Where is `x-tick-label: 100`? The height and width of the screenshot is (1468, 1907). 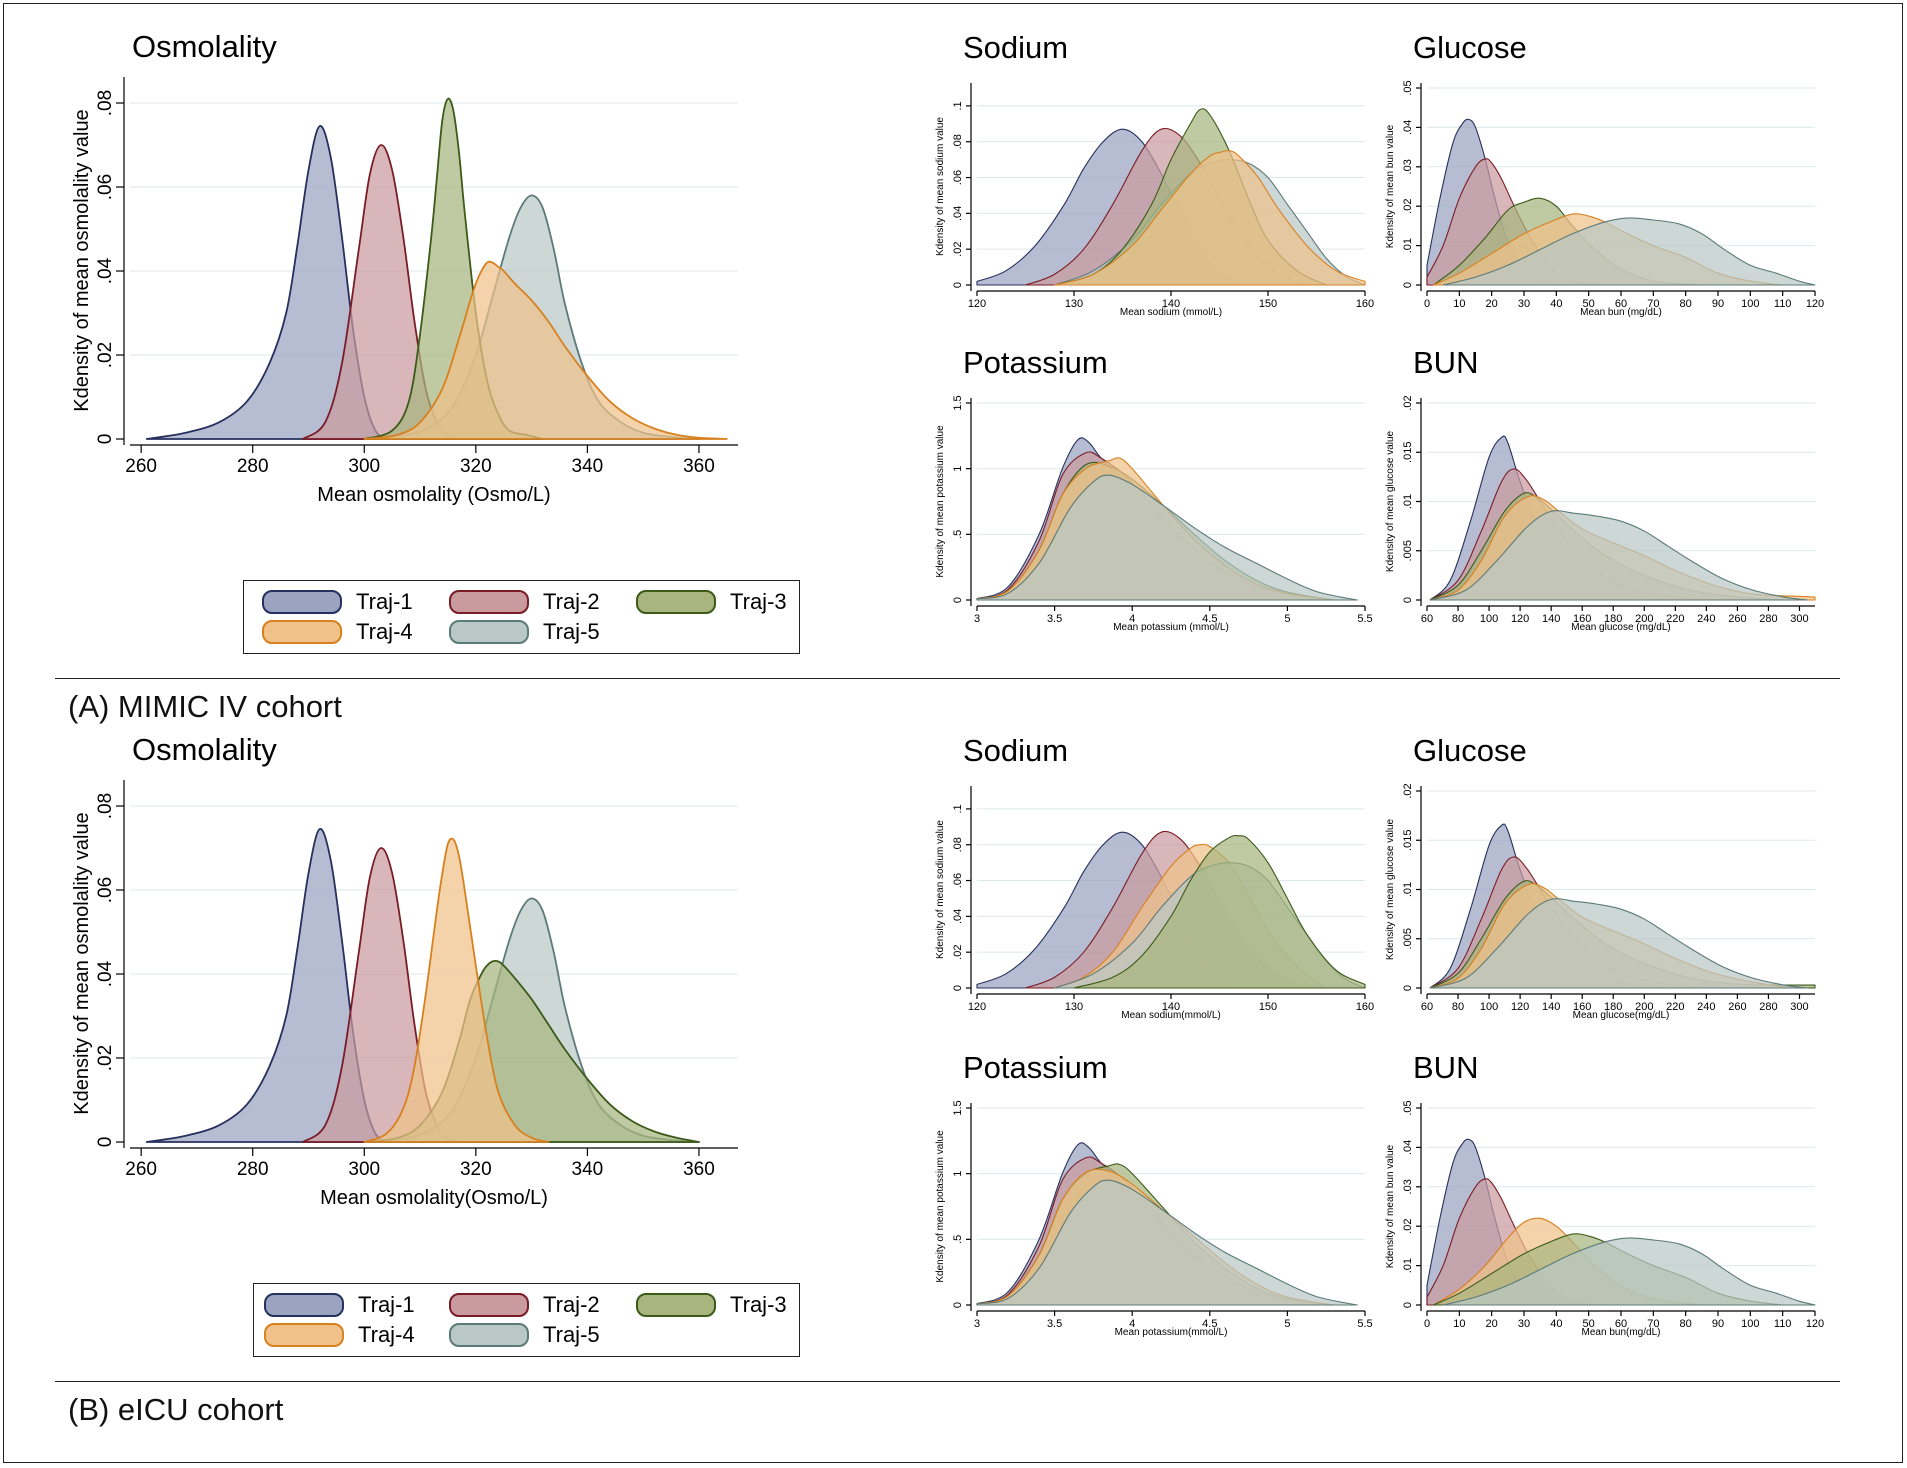
x-tick-label: 100 is located at coordinates (1750, 304).